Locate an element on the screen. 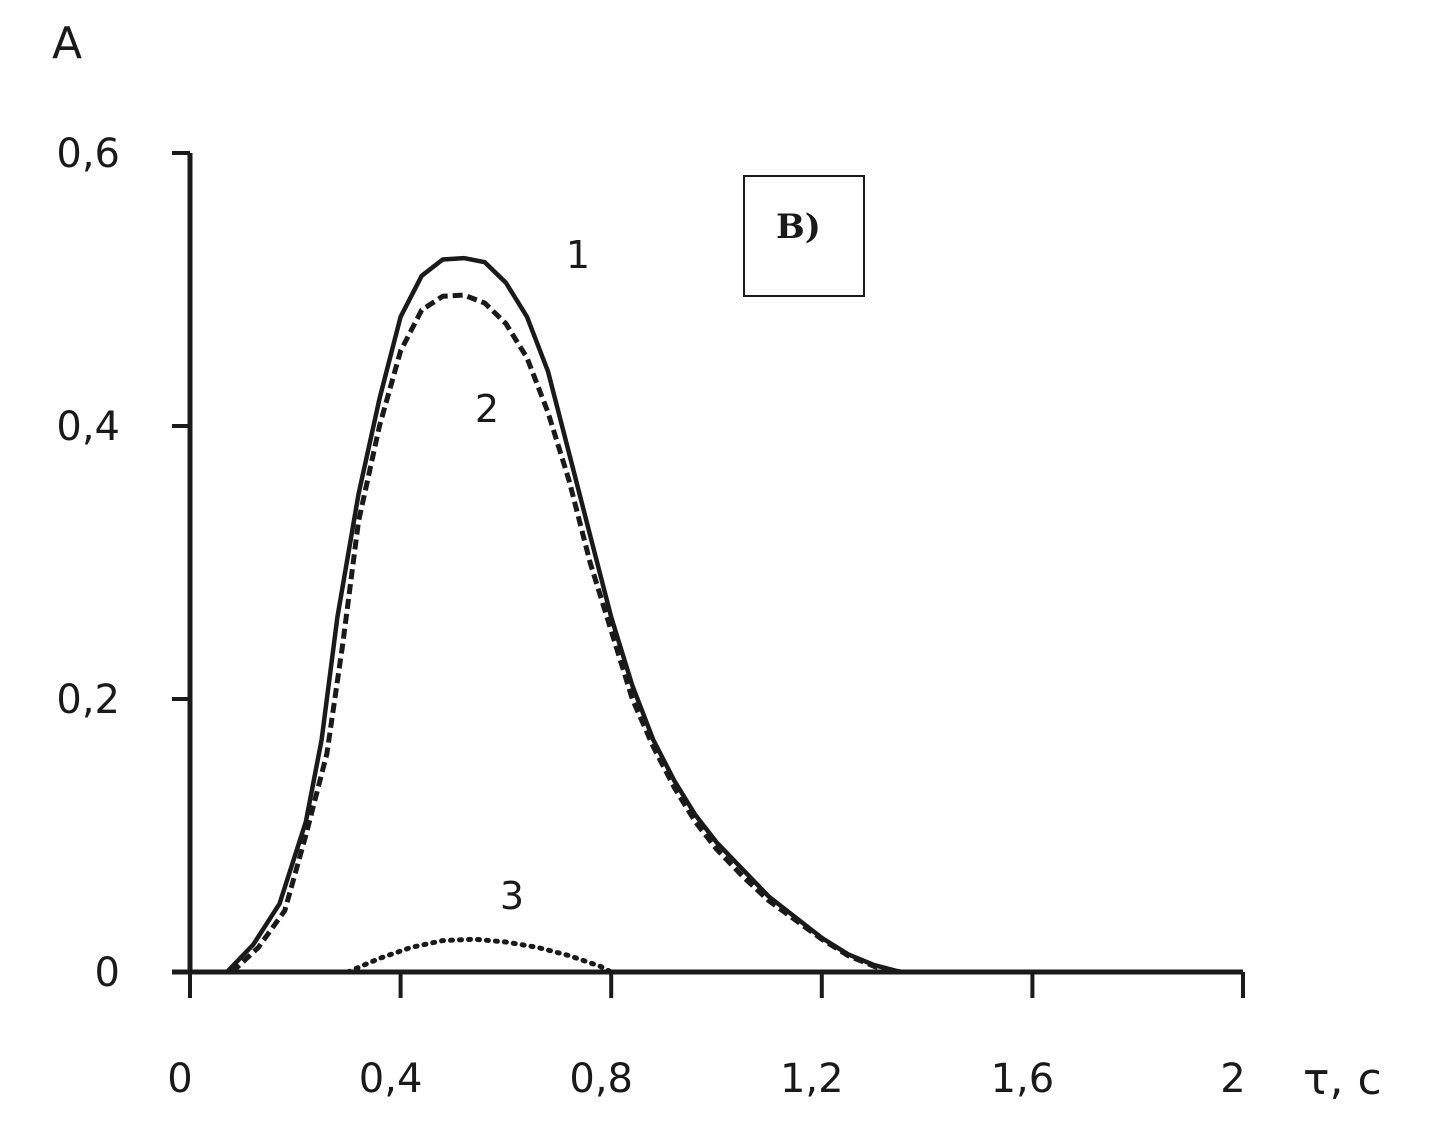 This screenshot has width=1429, height=1137. x-tick-label: 0,8 is located at coordinates (601, 1079).